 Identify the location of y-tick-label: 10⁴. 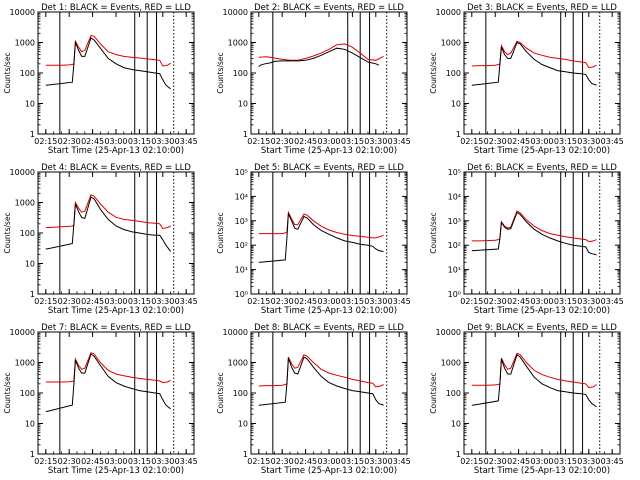
(241, 196).